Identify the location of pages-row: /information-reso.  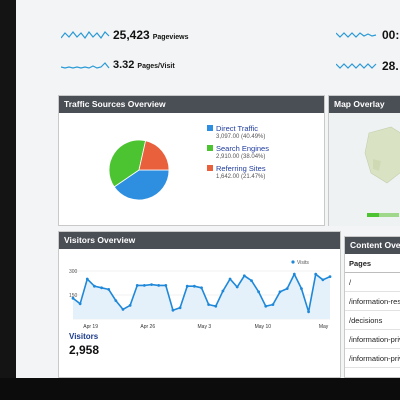
(372, 301).